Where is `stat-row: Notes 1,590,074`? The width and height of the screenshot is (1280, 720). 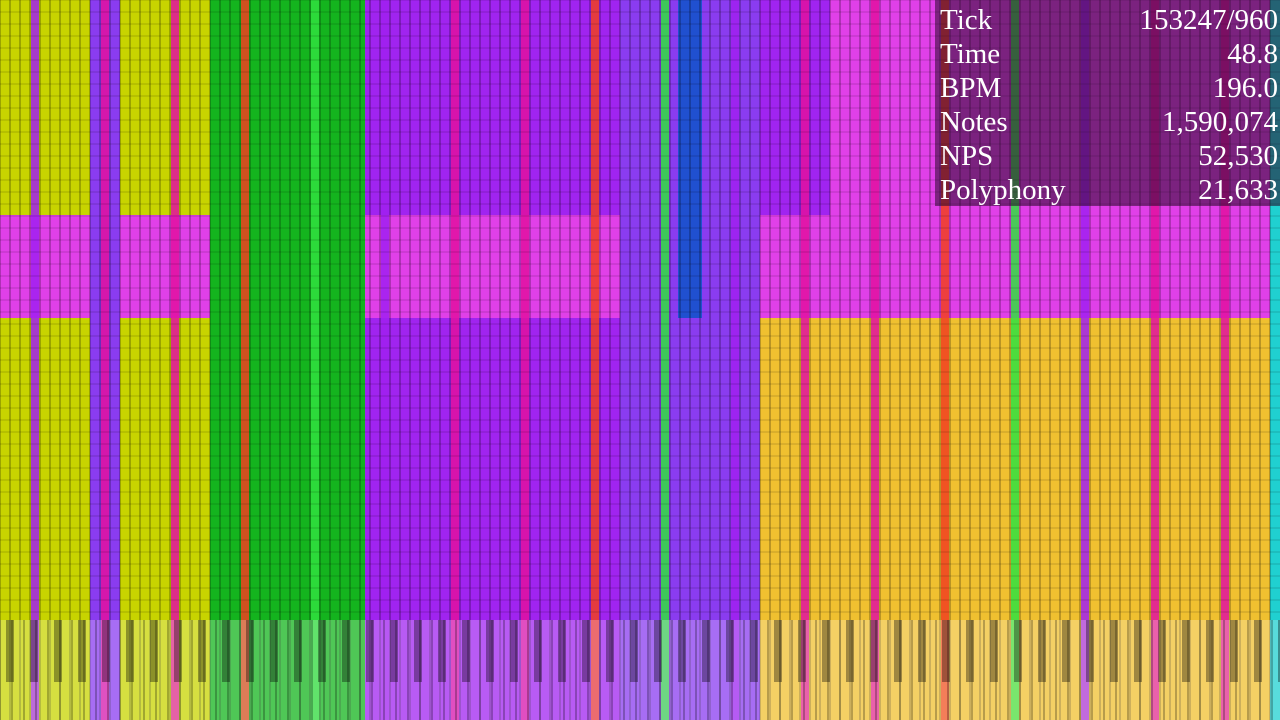
stat-row: Notes 1,590,074 is located at coordinates (1109, 122).